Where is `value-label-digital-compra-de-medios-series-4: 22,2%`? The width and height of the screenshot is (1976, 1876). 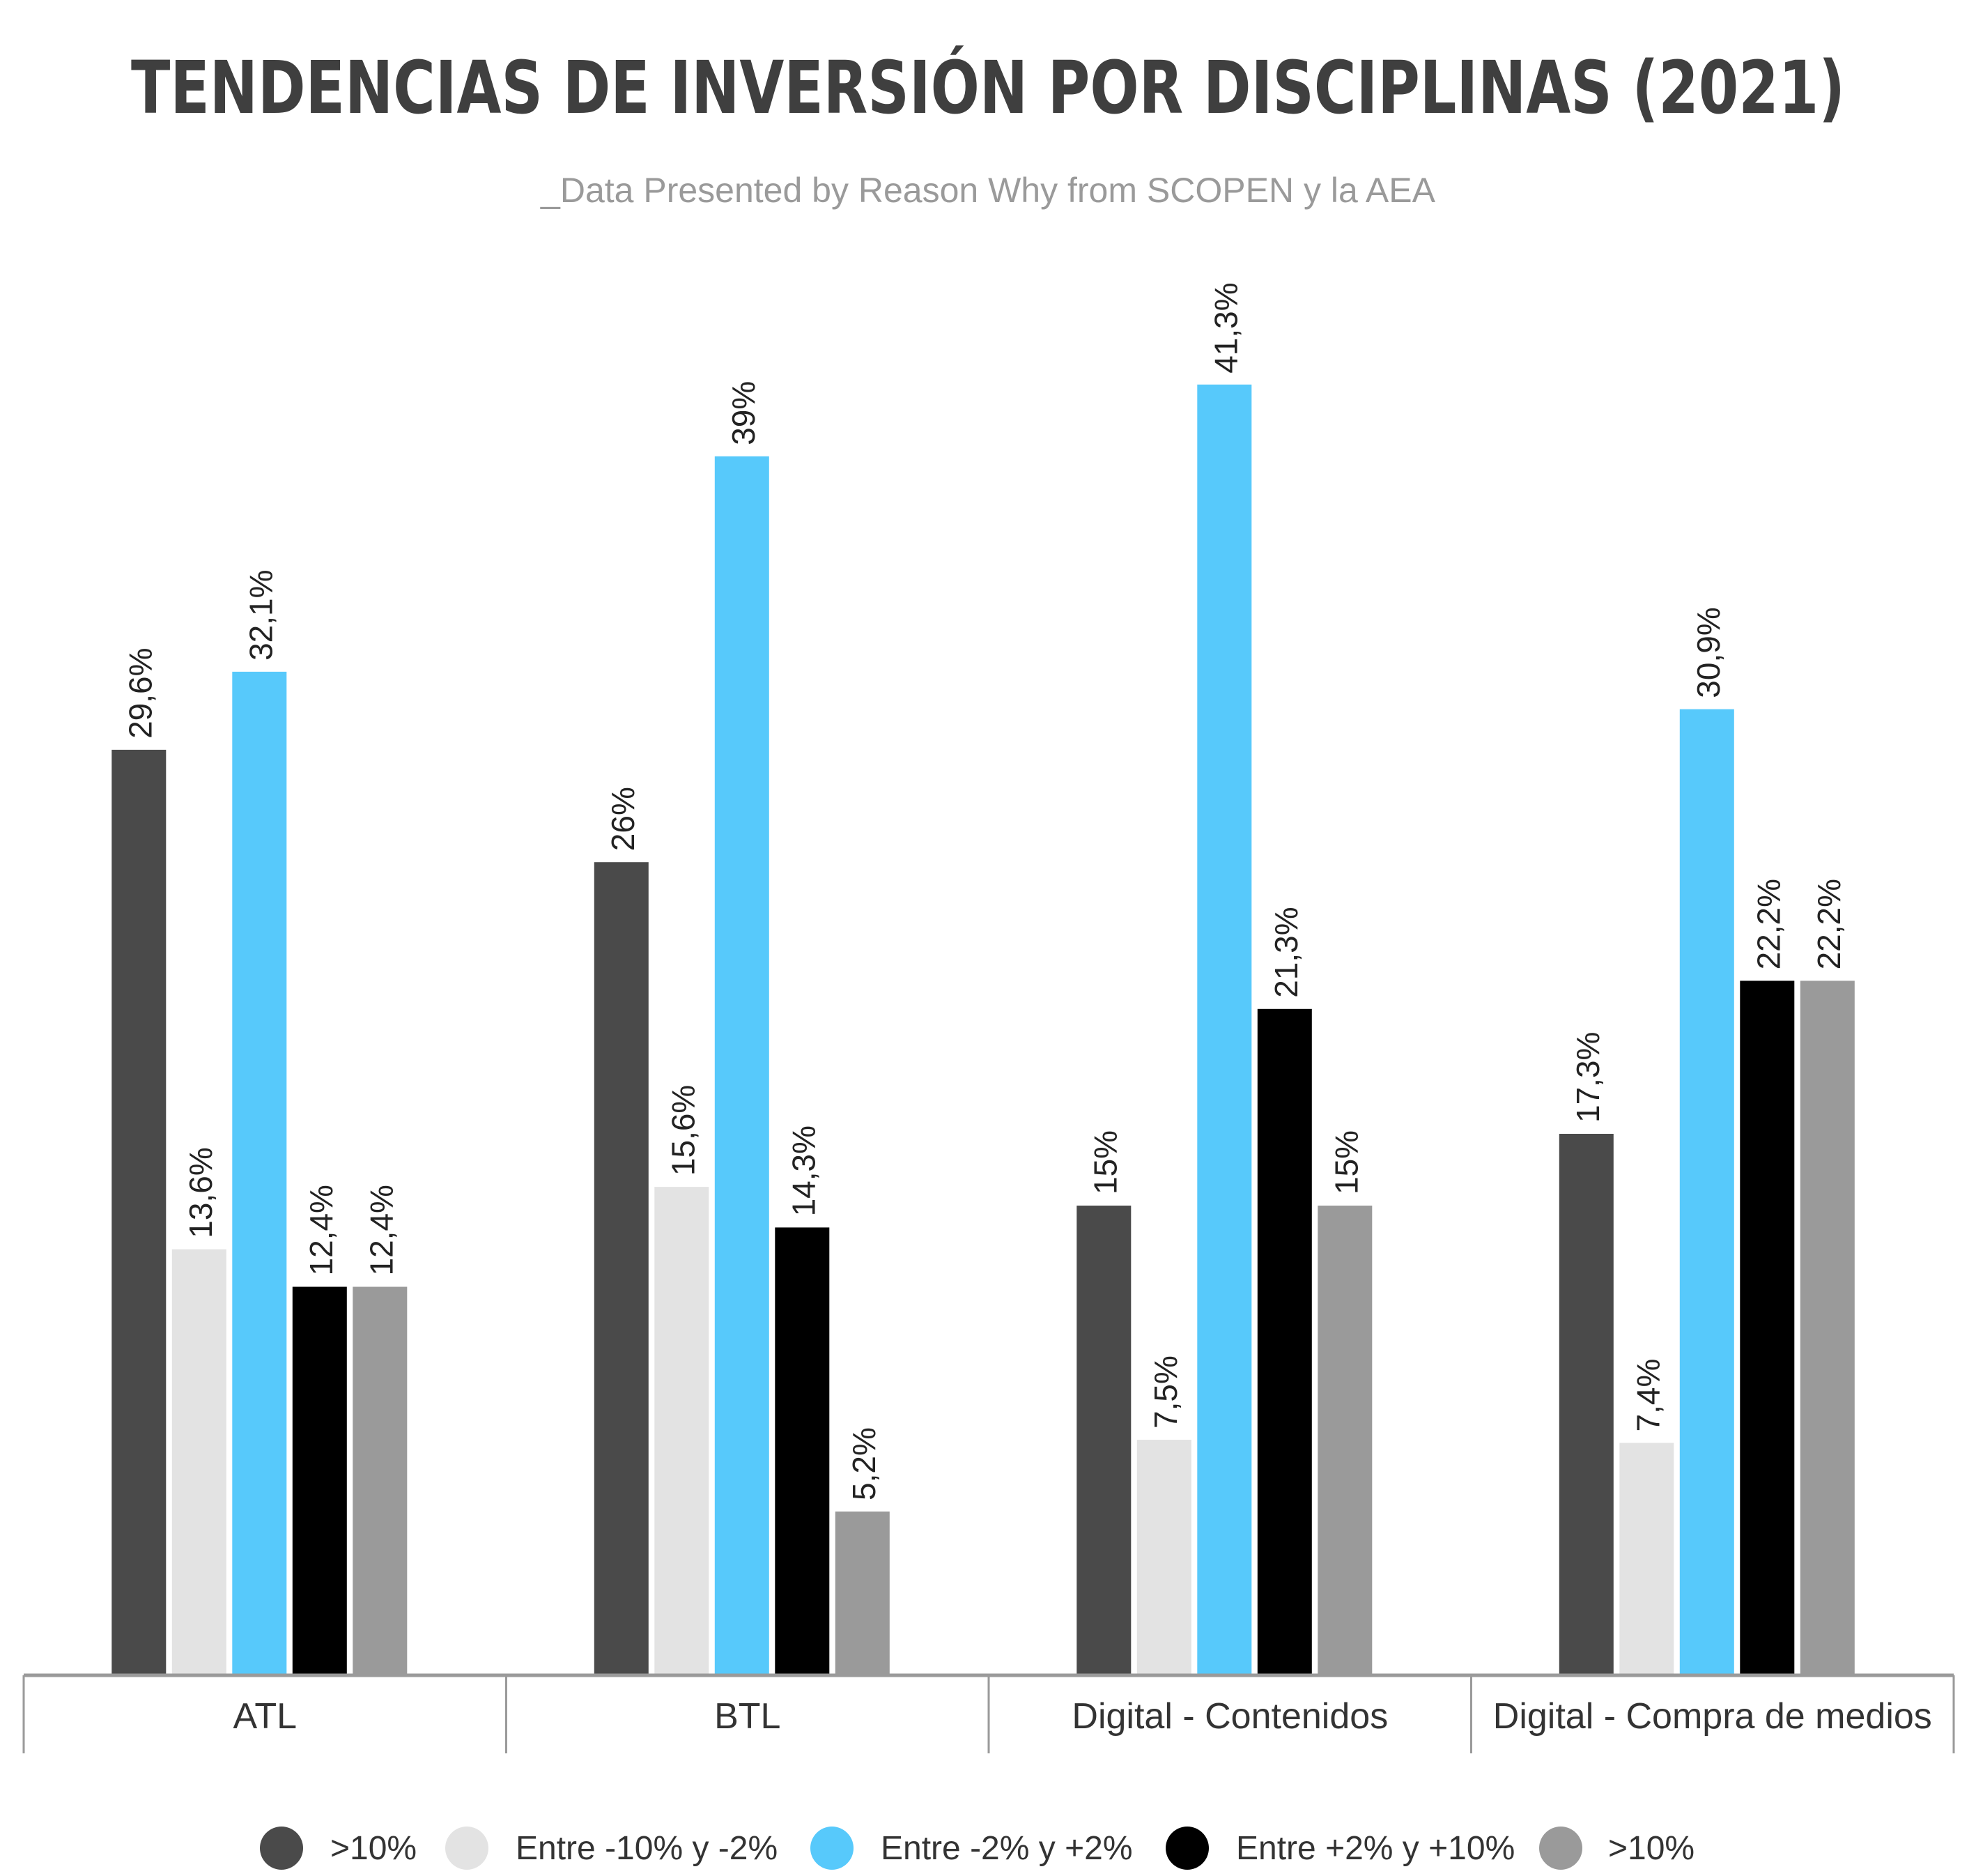 value-label-digital-compra-de-medios-series-4: 22,2% is located at coordinates (1768, 924).